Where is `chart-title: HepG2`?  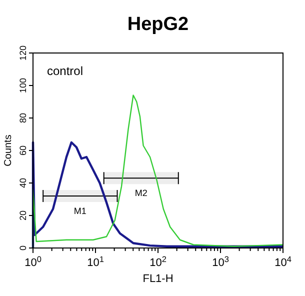 chart-title: HepG2 is located at coordinates (158, 24).